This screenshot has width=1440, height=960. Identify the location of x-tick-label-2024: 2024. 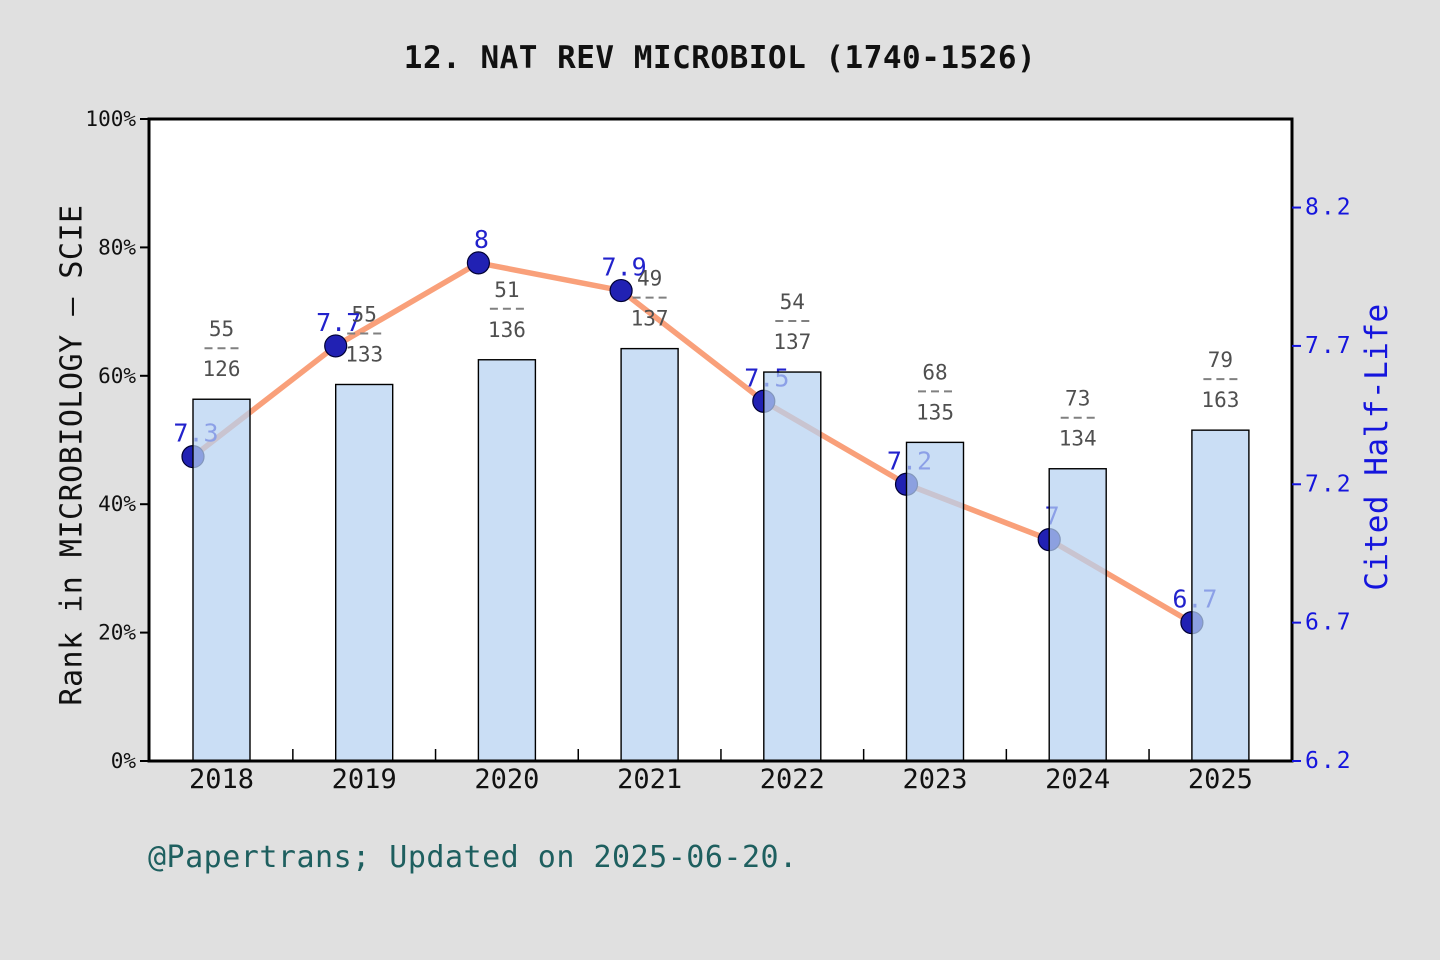
(1077, 779).